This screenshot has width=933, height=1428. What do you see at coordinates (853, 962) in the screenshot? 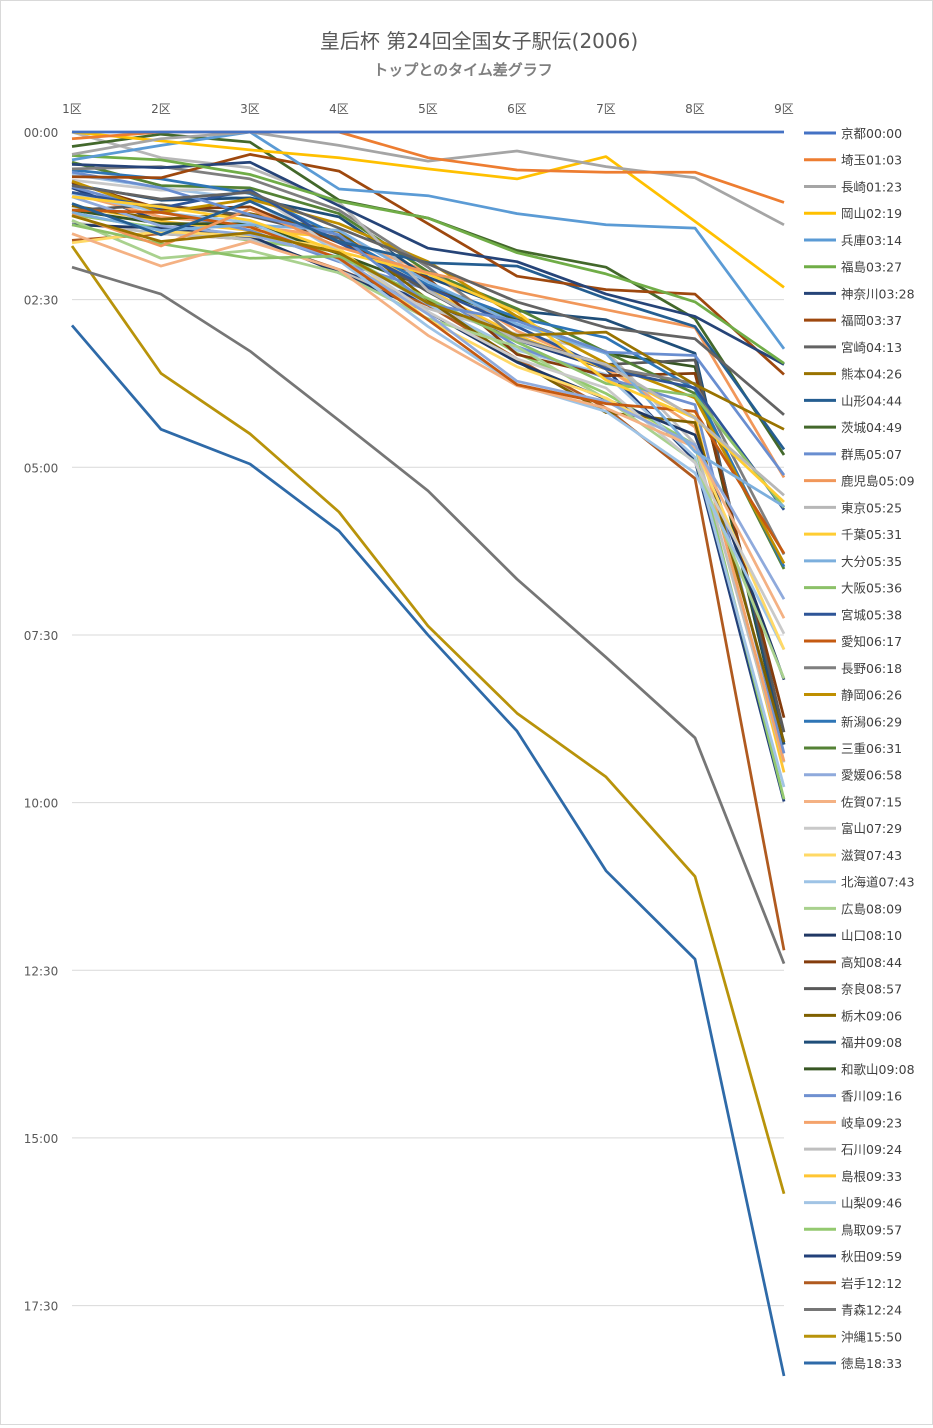
I see `legend-item: 高知08:44` at bounding box center [853, 962].